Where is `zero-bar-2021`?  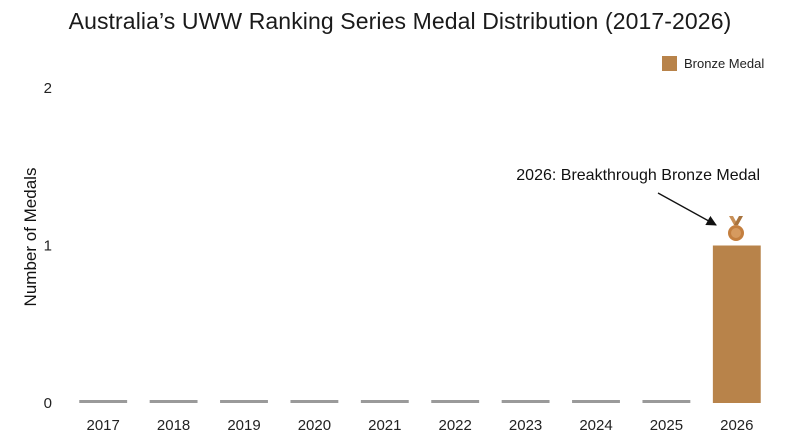 zero-bar-2021 is located at coordinates (384, 401).